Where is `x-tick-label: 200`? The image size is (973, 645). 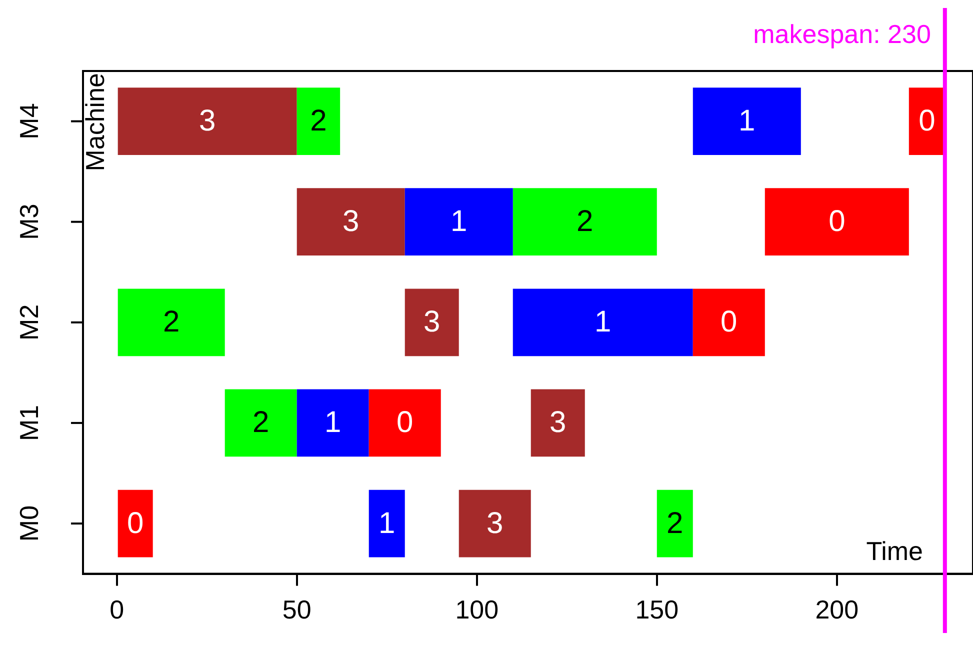
x-tick-label: 200 is located at coordinates (837, 609).